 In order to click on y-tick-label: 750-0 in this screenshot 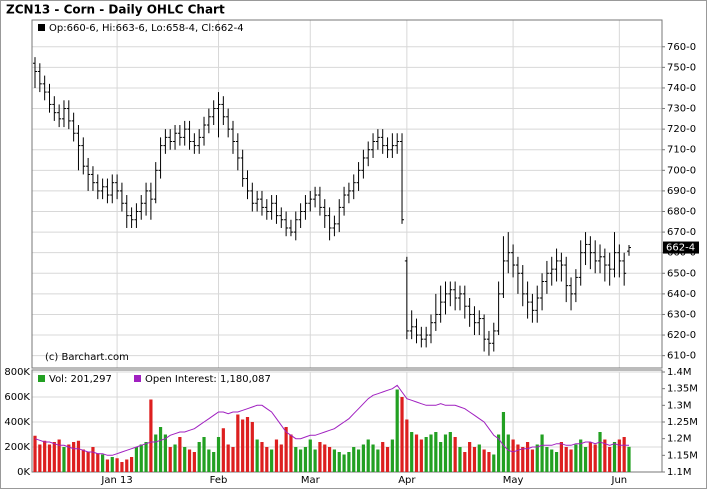, I will do `click(681, 67)`.